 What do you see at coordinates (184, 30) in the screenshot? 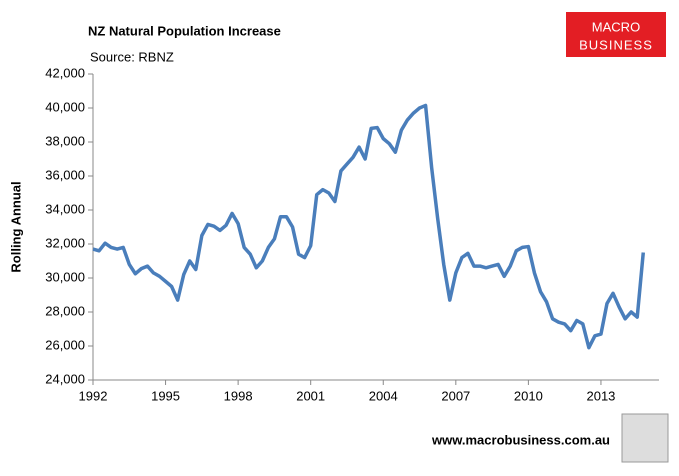
I see `chart-title: NZ Natural Population Increase` at bounding box center [184, 30].